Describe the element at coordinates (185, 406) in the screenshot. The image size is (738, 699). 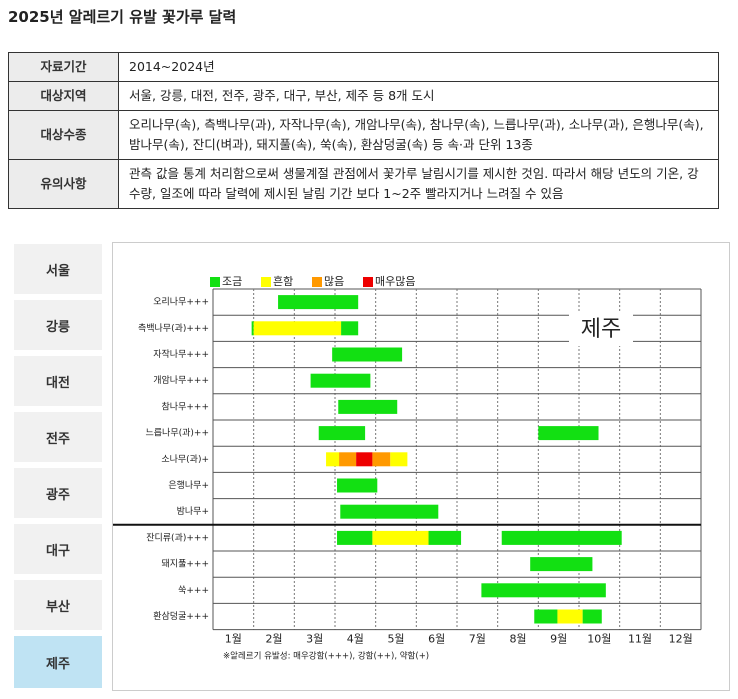
I see `plant-label: 참나무+++` at that location.